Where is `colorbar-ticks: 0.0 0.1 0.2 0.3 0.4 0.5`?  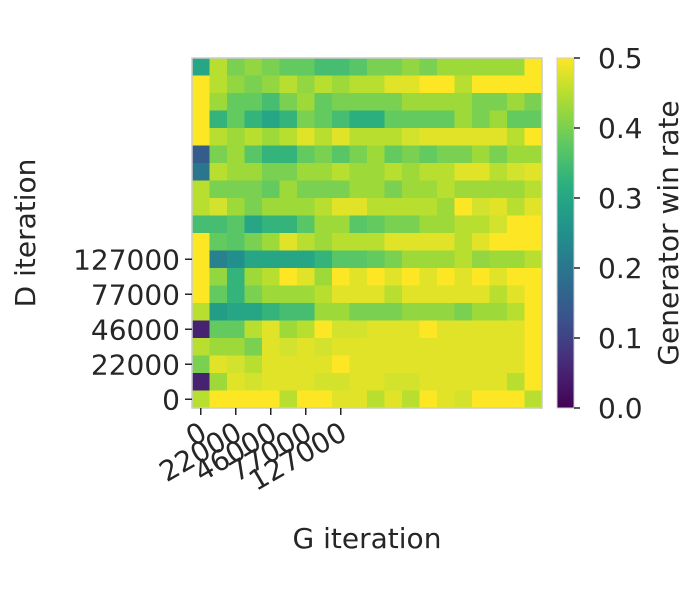
colorbar-ticks: 0.0 0.1 0.2 0.3 0.4 0.5 is located at coordinates (608, 233).